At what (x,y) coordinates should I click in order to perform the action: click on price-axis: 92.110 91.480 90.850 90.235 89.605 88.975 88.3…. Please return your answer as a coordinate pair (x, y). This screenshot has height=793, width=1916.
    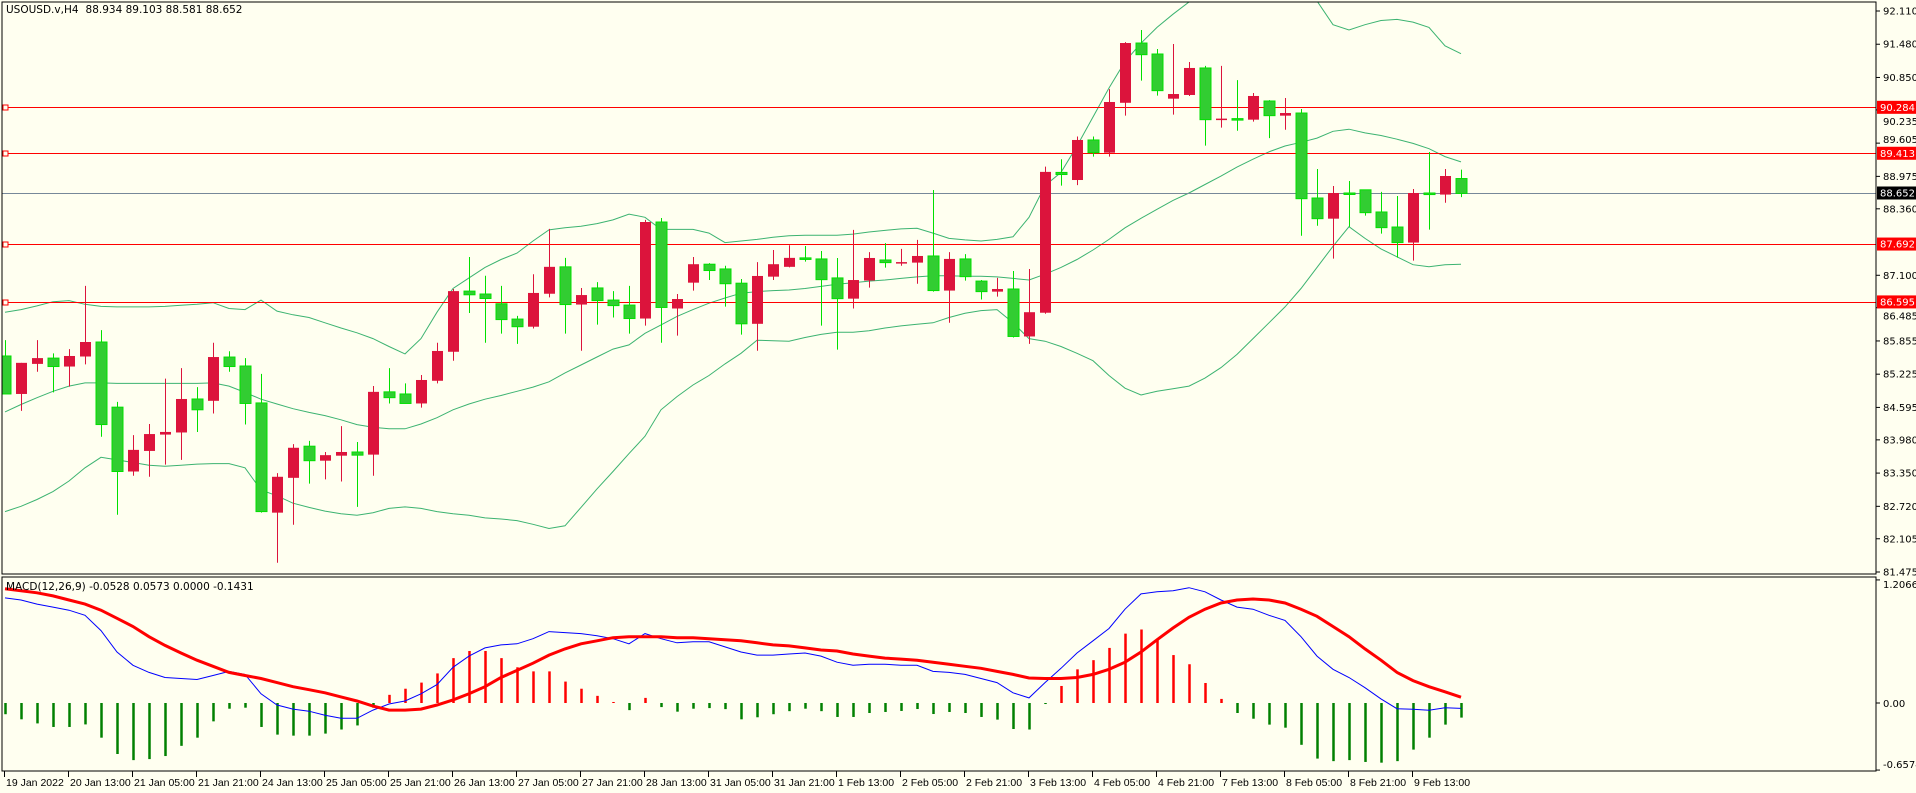
    Looking at the image, I should click on (1896, 293).